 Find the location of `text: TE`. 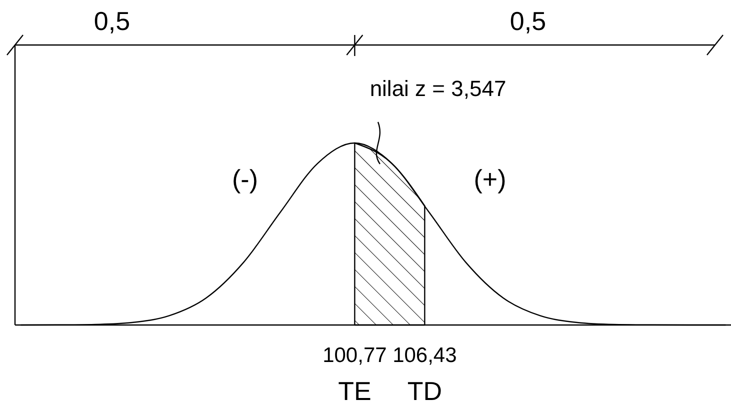

text: TE is located at coordinates (355, 391).